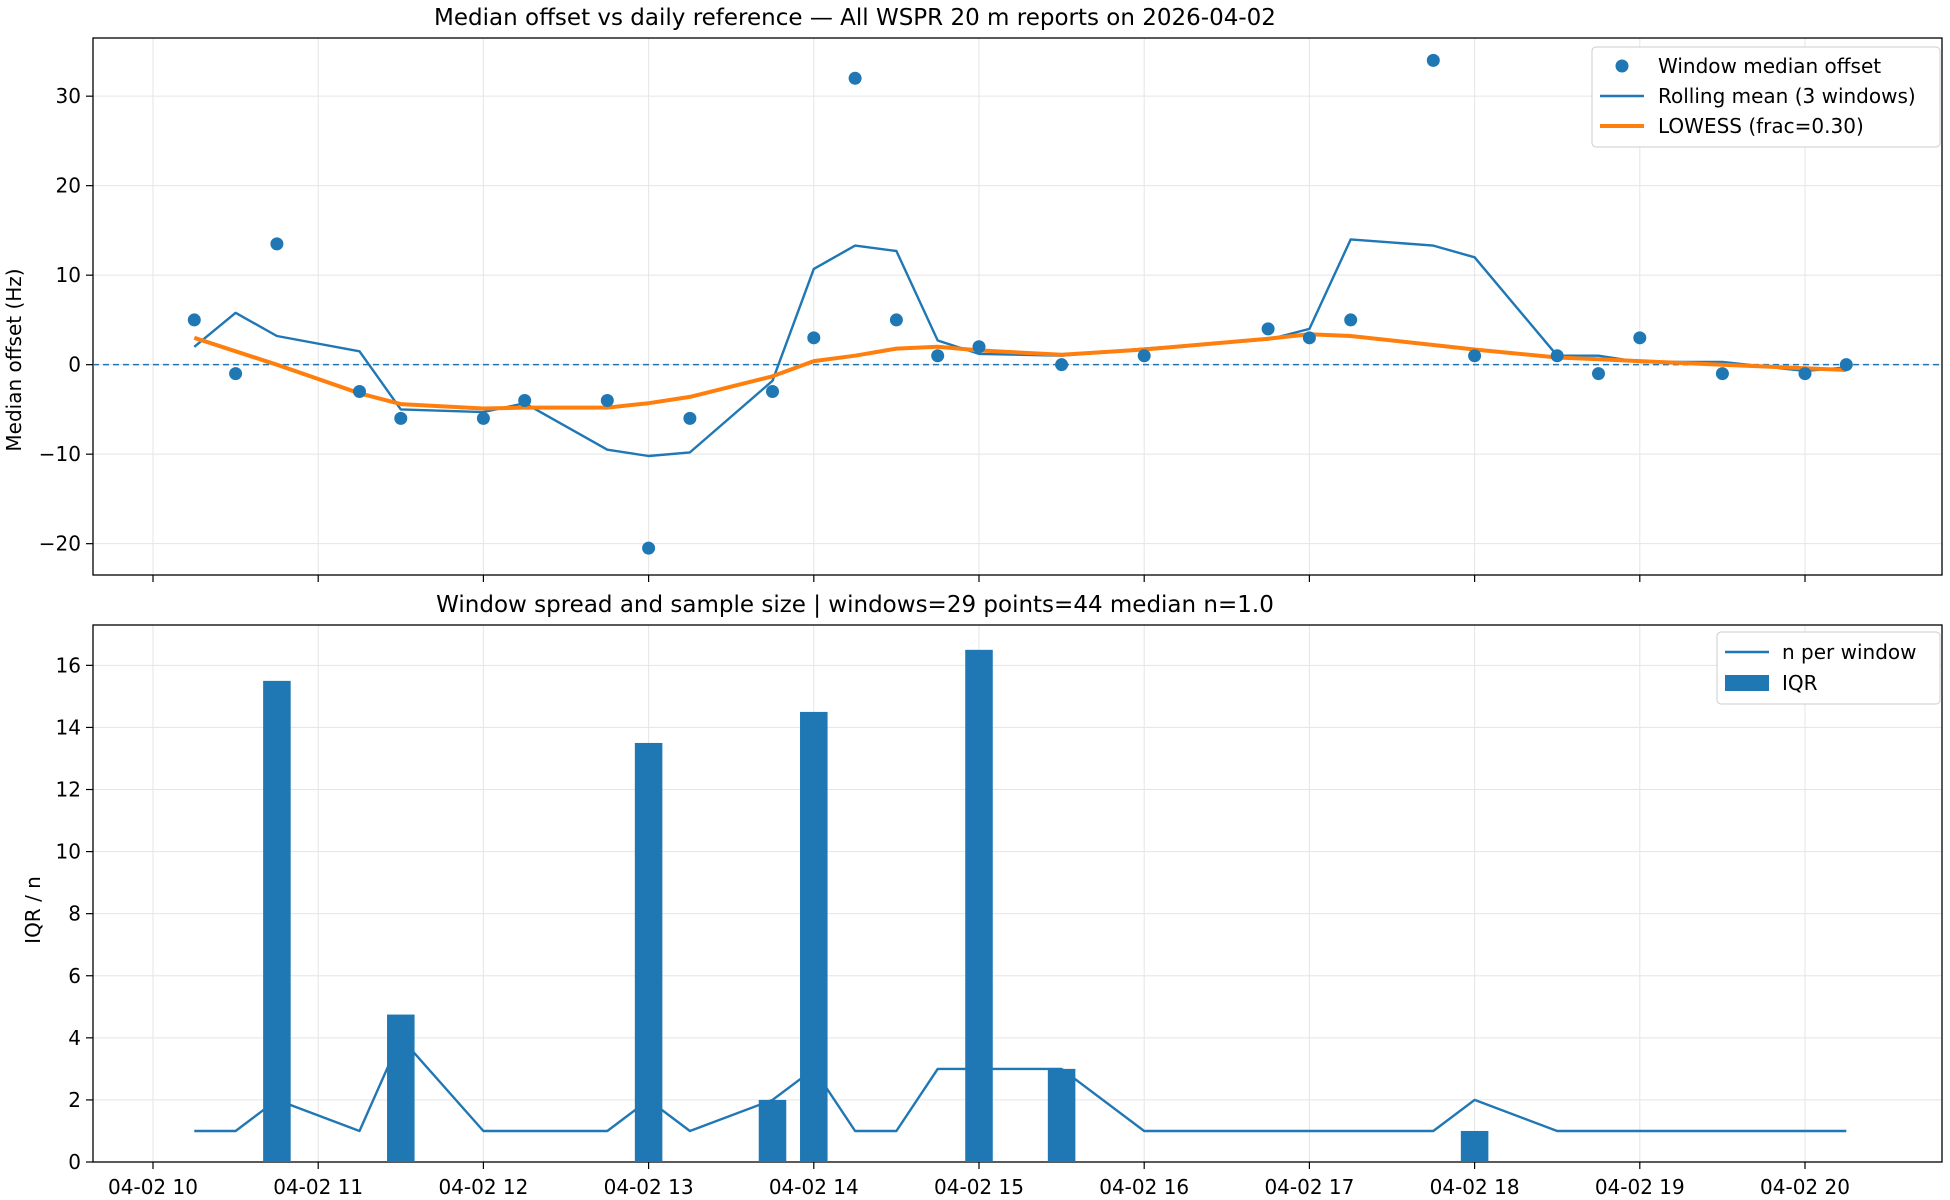 This screenshot has height=1200, width=1950. Describe the element at coordinates (74, 1100) in the screenshot. I see `bottom-ytick-label: 2` at that location.